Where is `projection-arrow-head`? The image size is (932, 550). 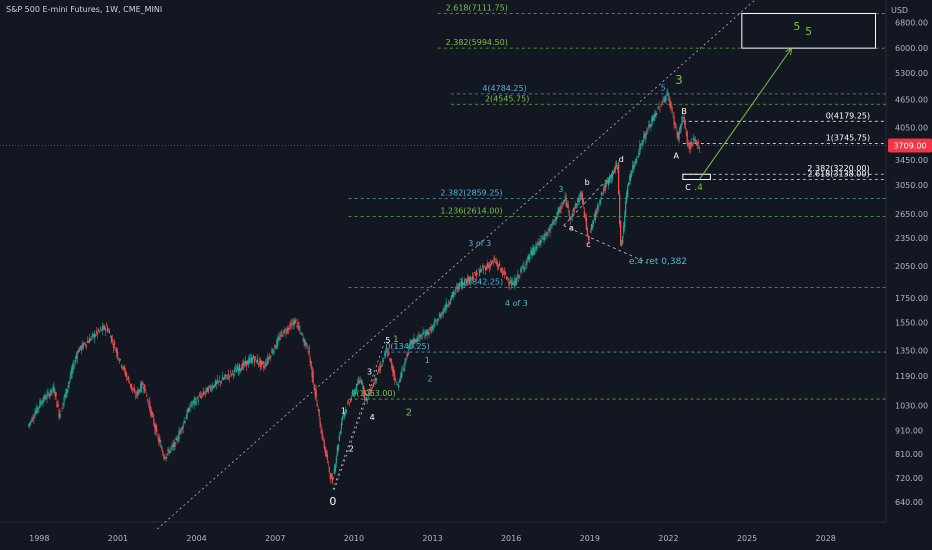
projection-arrow-head is located at coordinates (789, 51).